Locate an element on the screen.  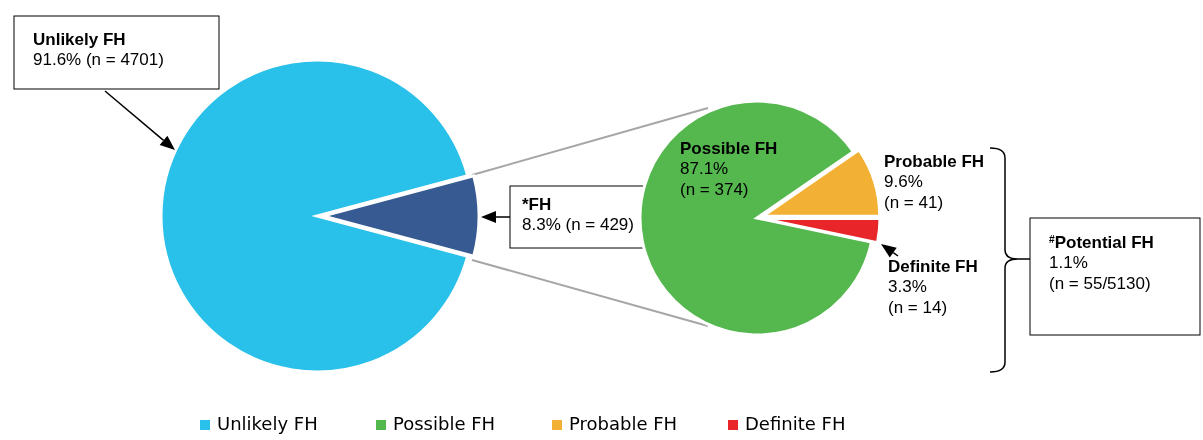
legend-label: Unlikely FH is located at coordinates (267, 423).